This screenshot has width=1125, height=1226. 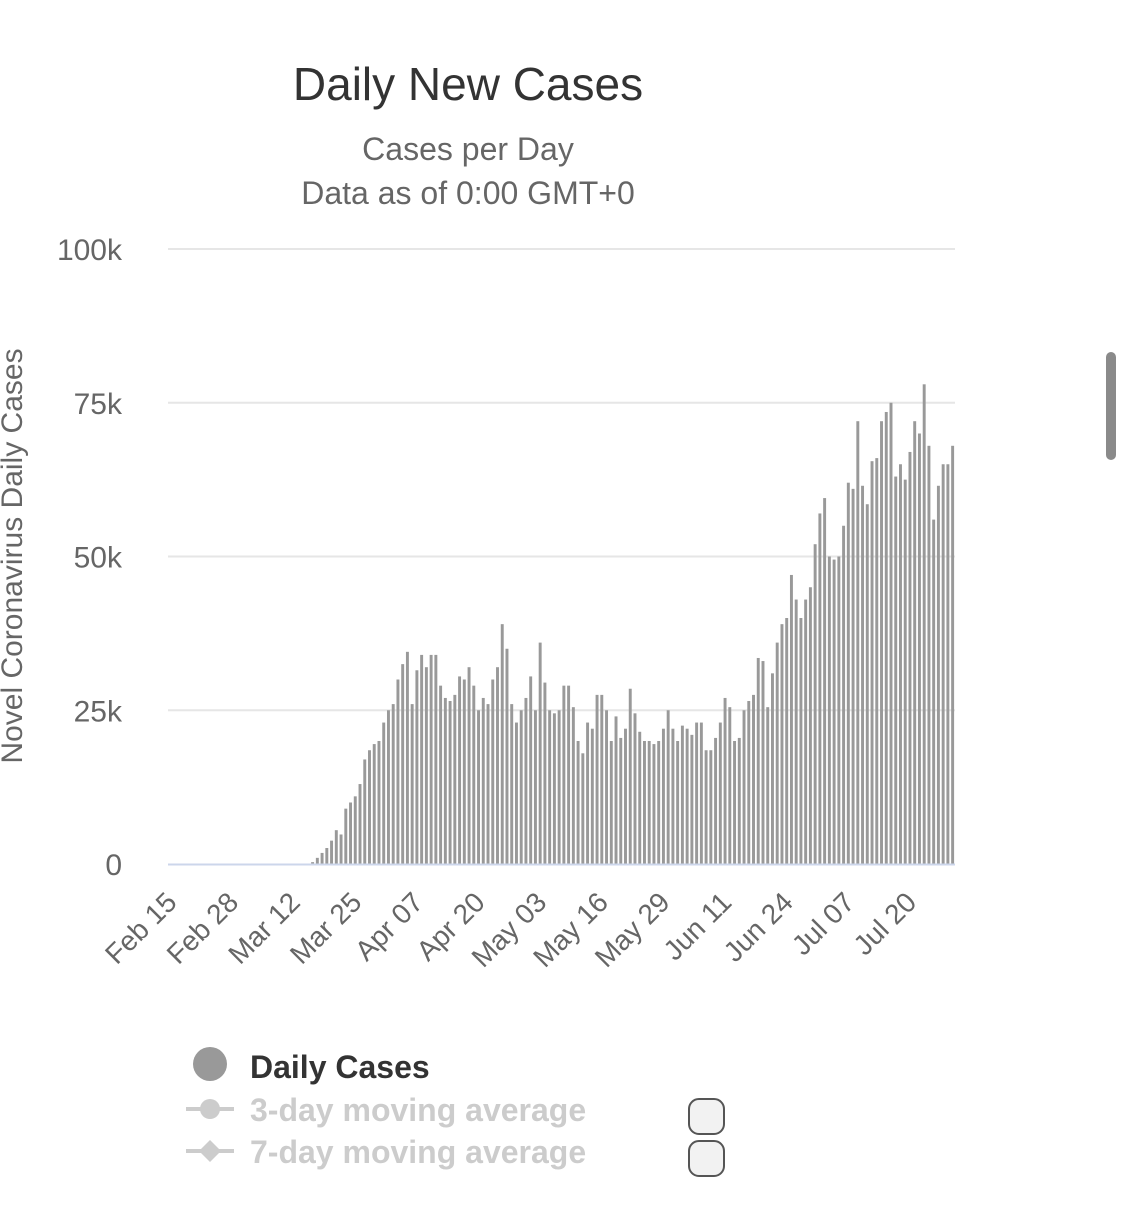 I want to click on toggle-3-day-average-checkbox, so click(x=706, y=1116).